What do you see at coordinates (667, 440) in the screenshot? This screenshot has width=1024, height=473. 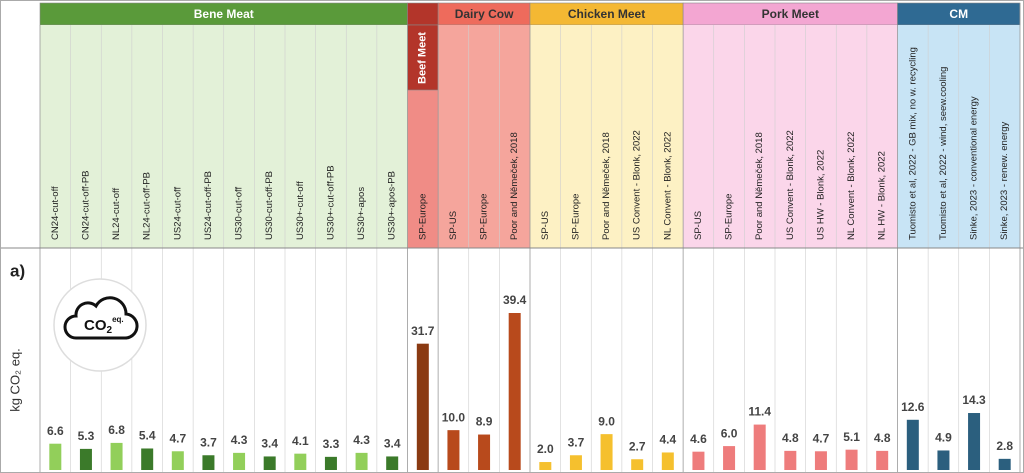 I see `value-label: 4.4` at bounding box center [667, 440].